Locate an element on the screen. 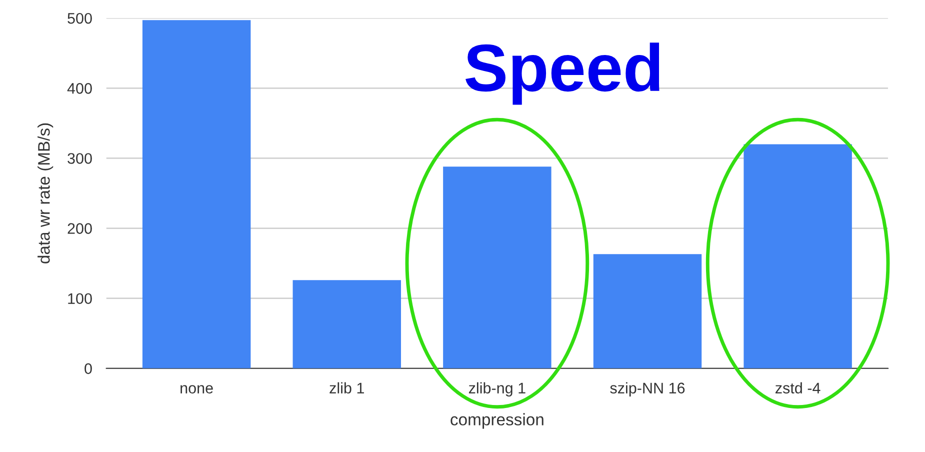 This screenshot has height=452, width=925. y-tick-label: 300 is located at coordinates (80, 158).